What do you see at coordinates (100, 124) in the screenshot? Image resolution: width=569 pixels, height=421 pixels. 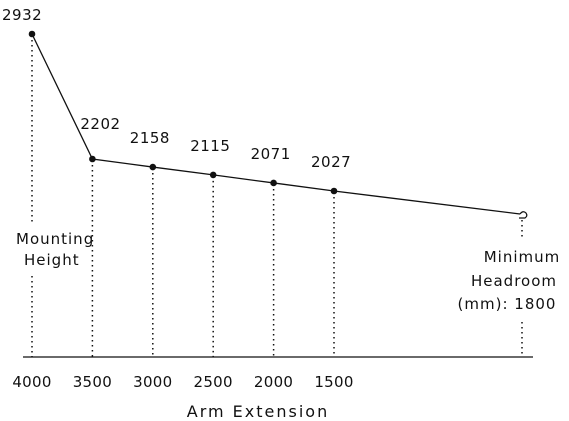 I see `value-label-2202: 2202` at bounding box center [100, 124].